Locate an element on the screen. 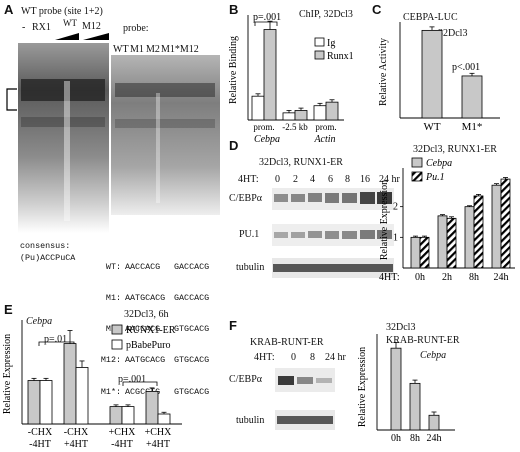  chart-b-legend-label-0: Ig is located at coordinates (331, 43).